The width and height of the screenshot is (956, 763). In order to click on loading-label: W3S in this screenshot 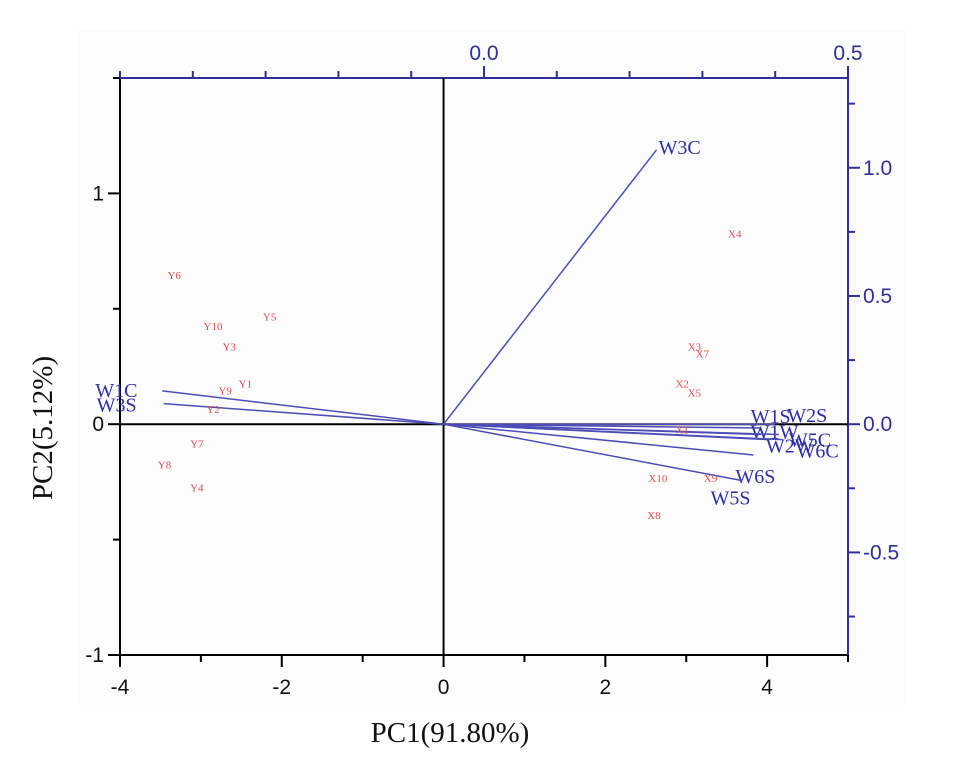, I will do `click(117, 406)`.